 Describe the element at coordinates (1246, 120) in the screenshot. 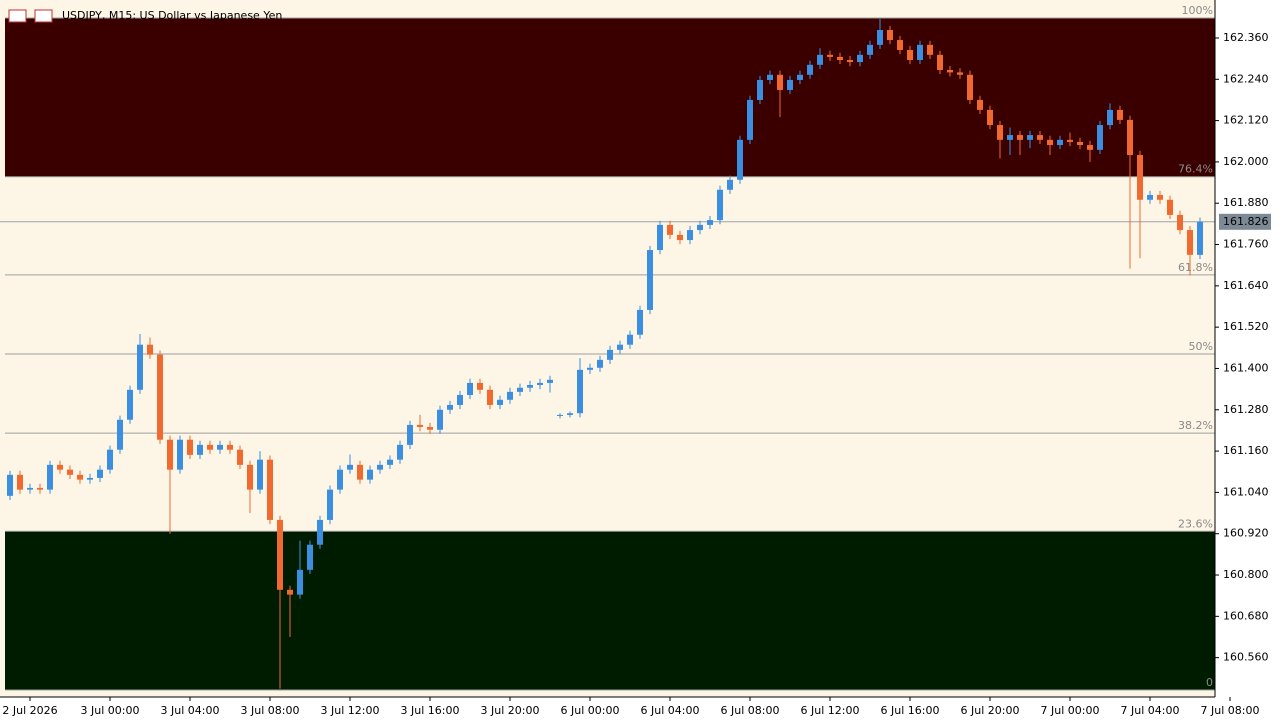

I see `y-tick-label: 162.120` at that location.